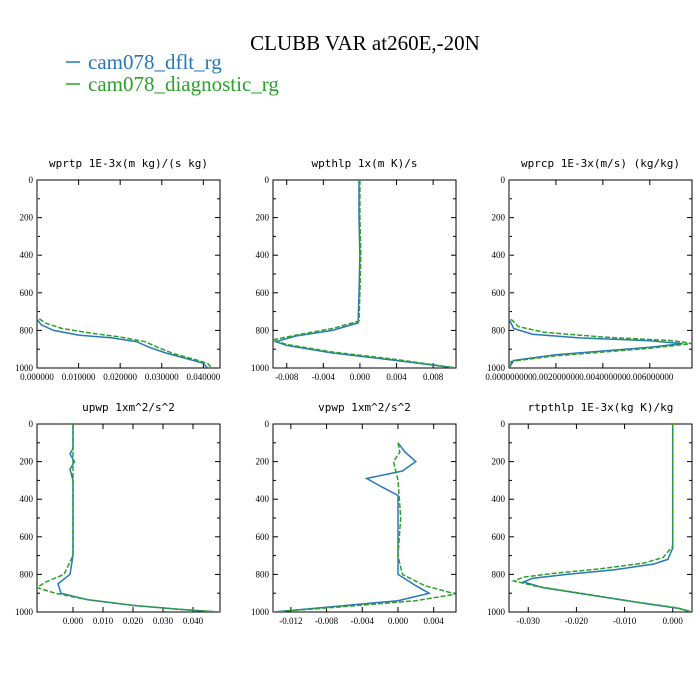 The width and height of the screenshot is (700, 700). I want to click on x-tick-label: 0.000000000, so click(509, 377).